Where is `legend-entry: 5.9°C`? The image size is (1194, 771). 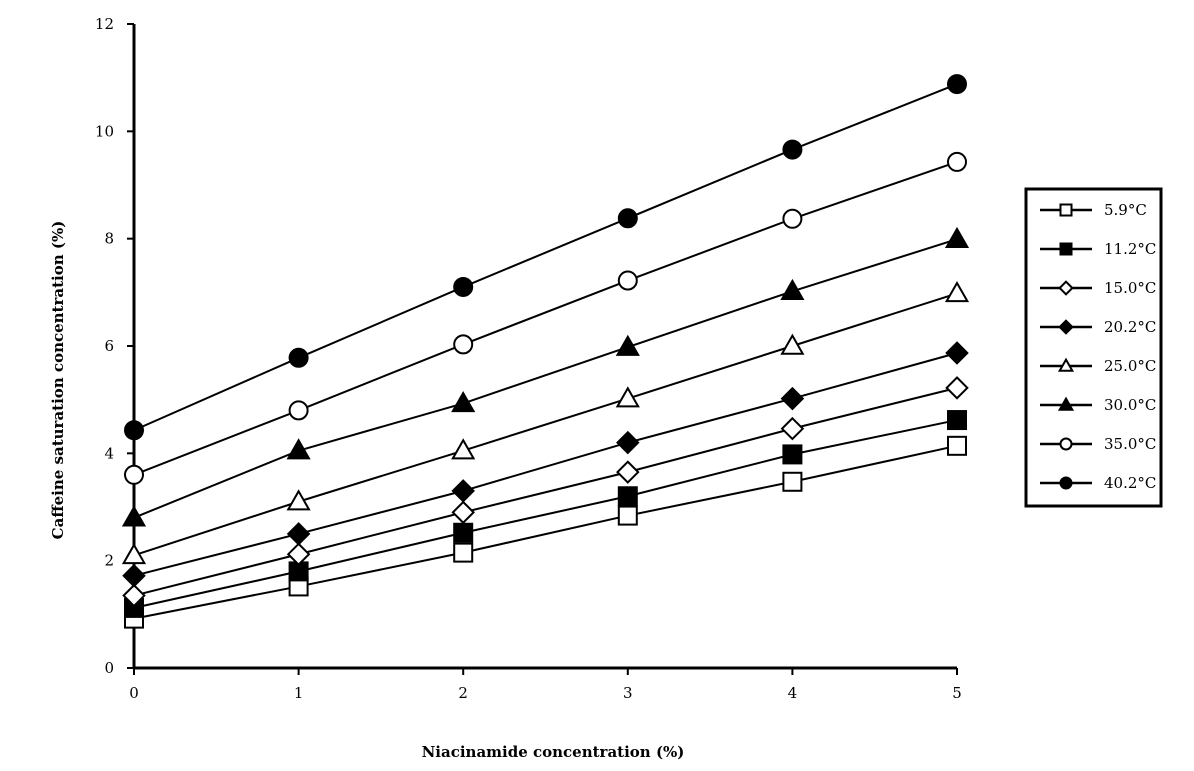
legend-entry: 5.9°C is located at coordinates (1093, 210).